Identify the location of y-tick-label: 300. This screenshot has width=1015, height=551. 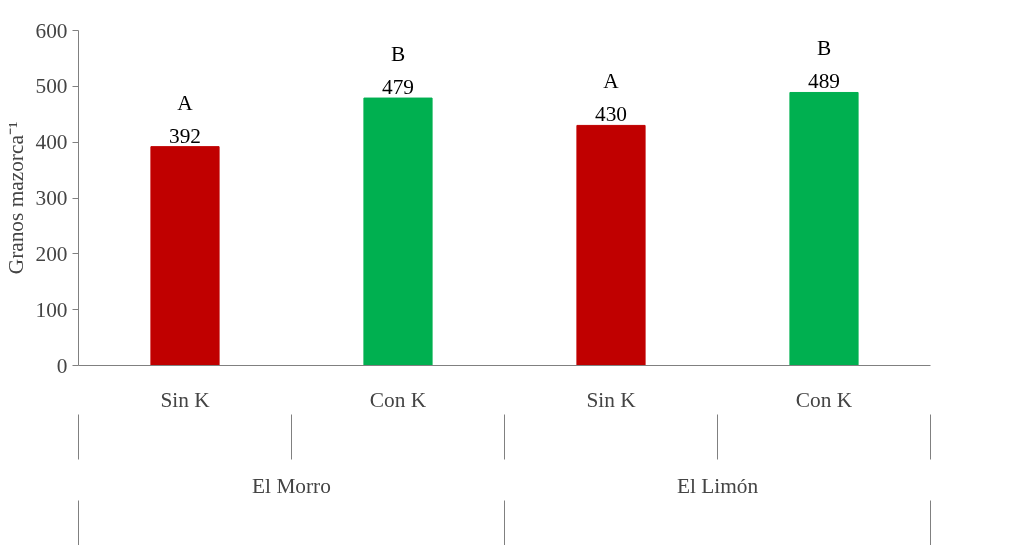
(51, 198).